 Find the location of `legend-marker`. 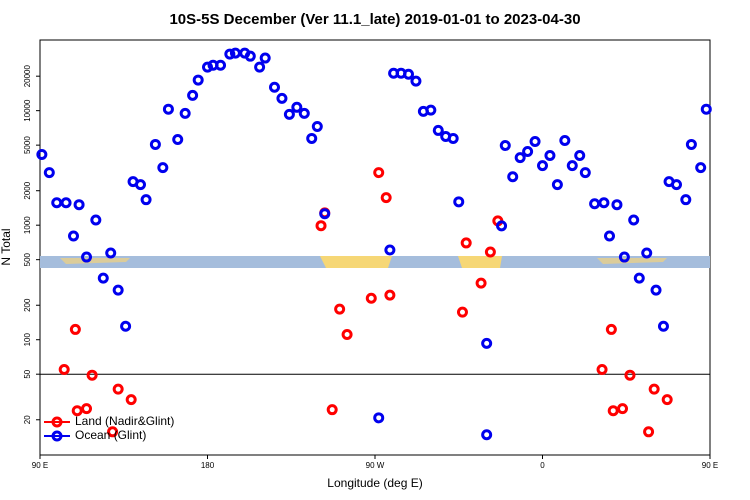

legend-marker is located at coordinates (57, 436).